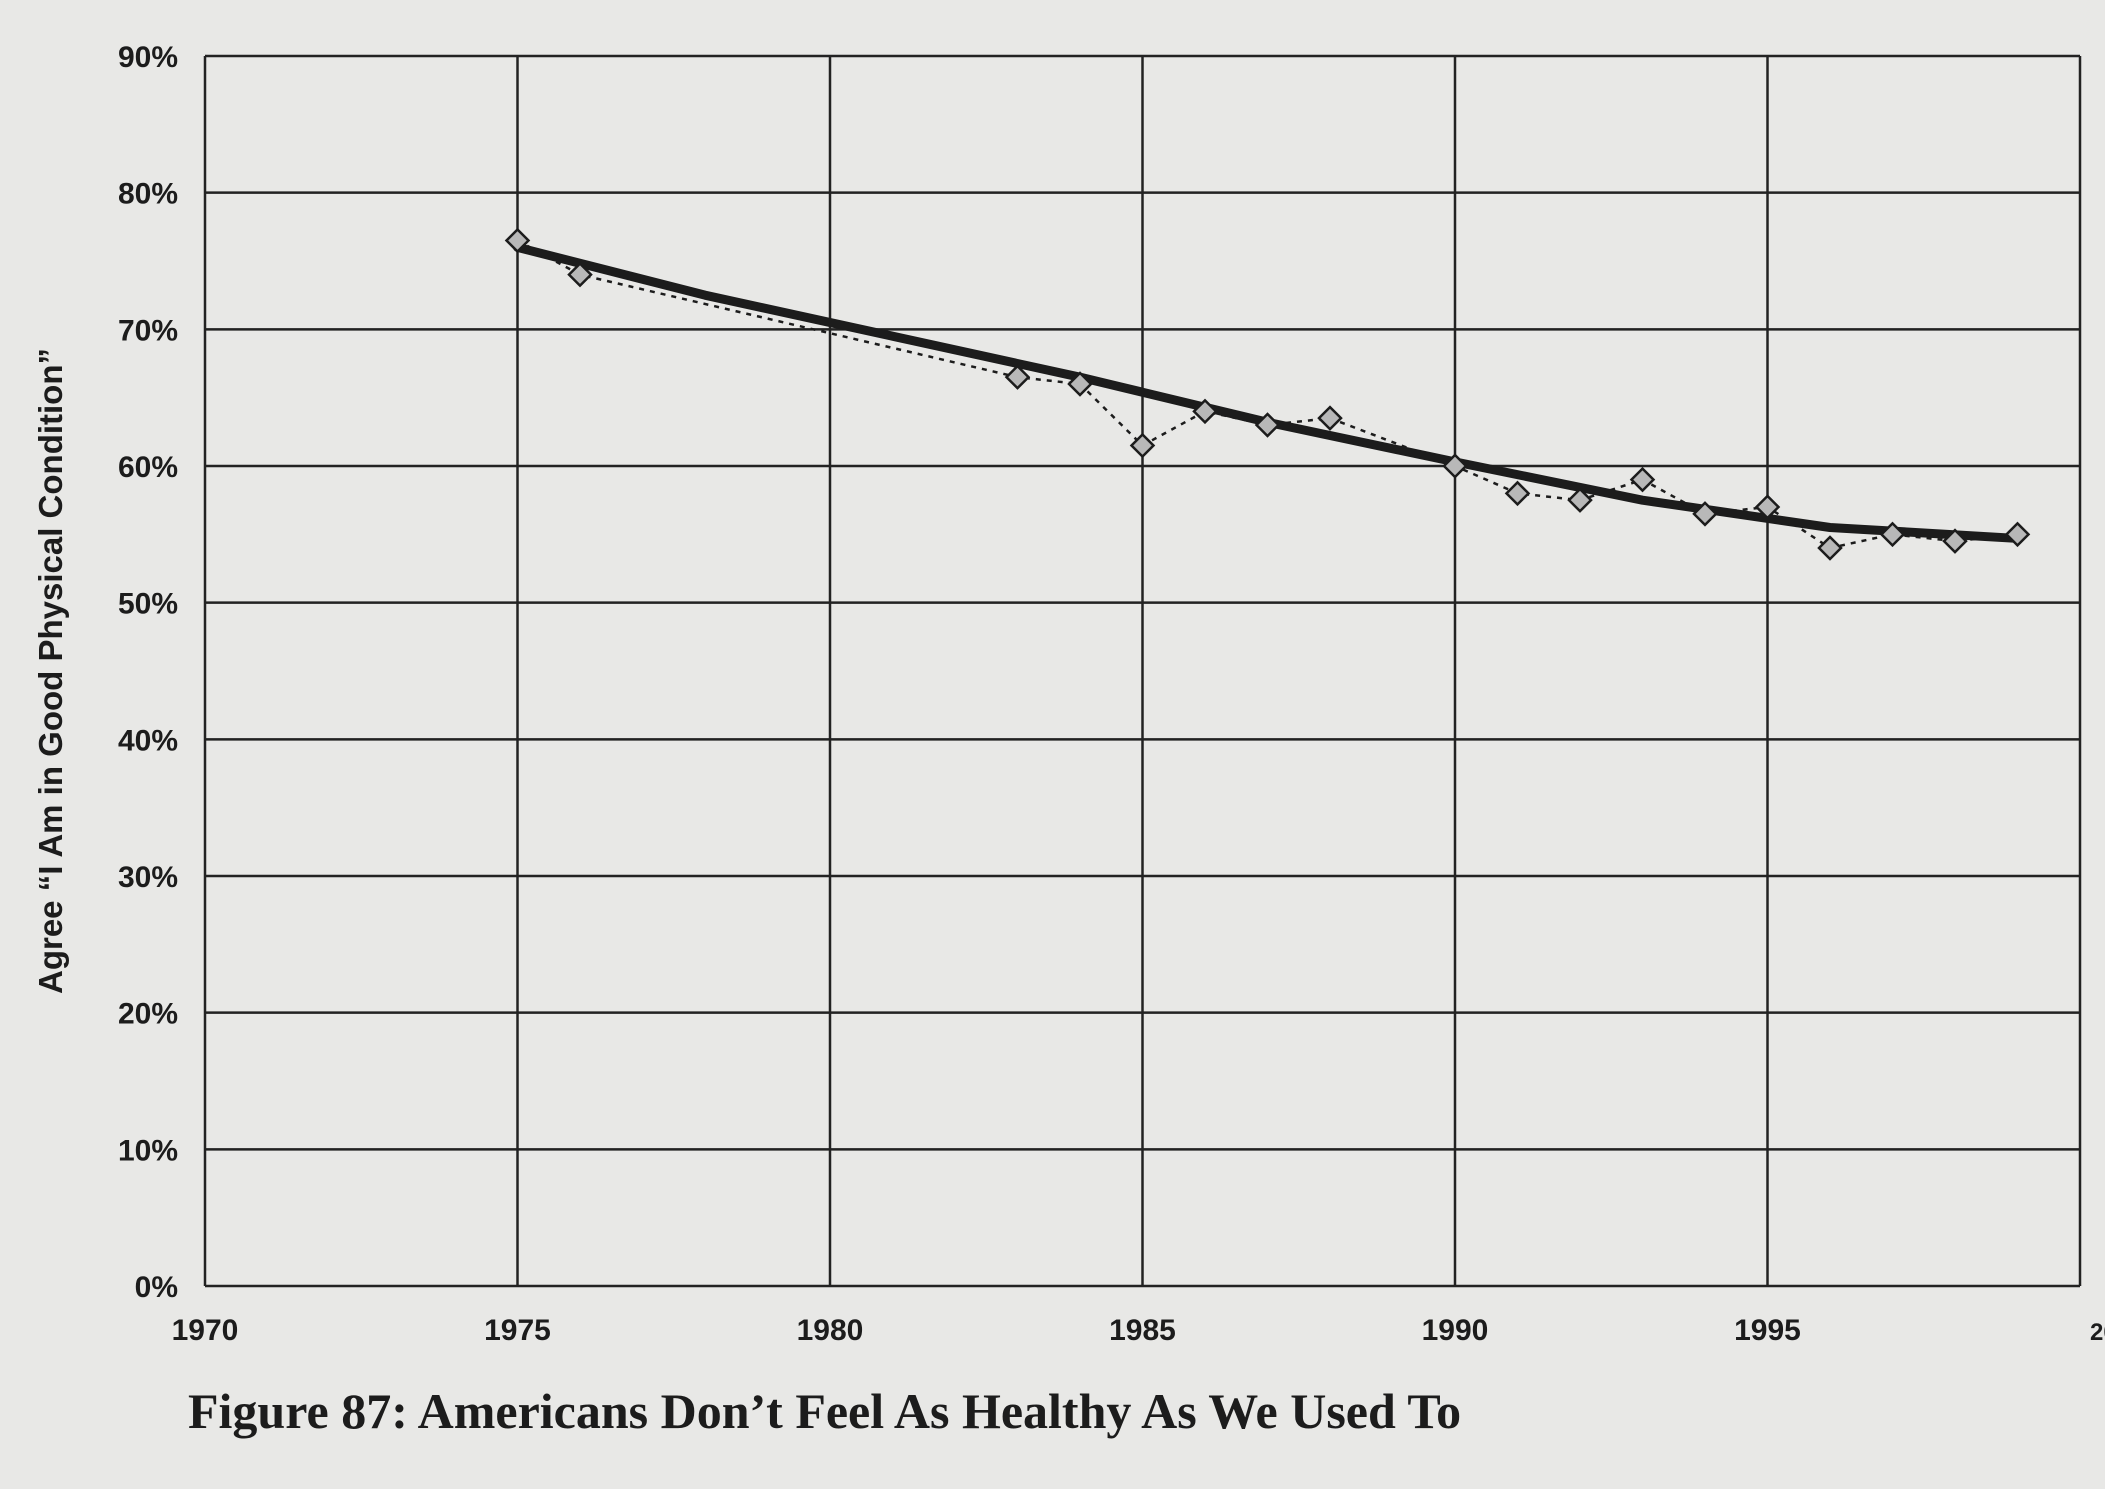  I want to click on series-line-observed, so click(1267, 394).